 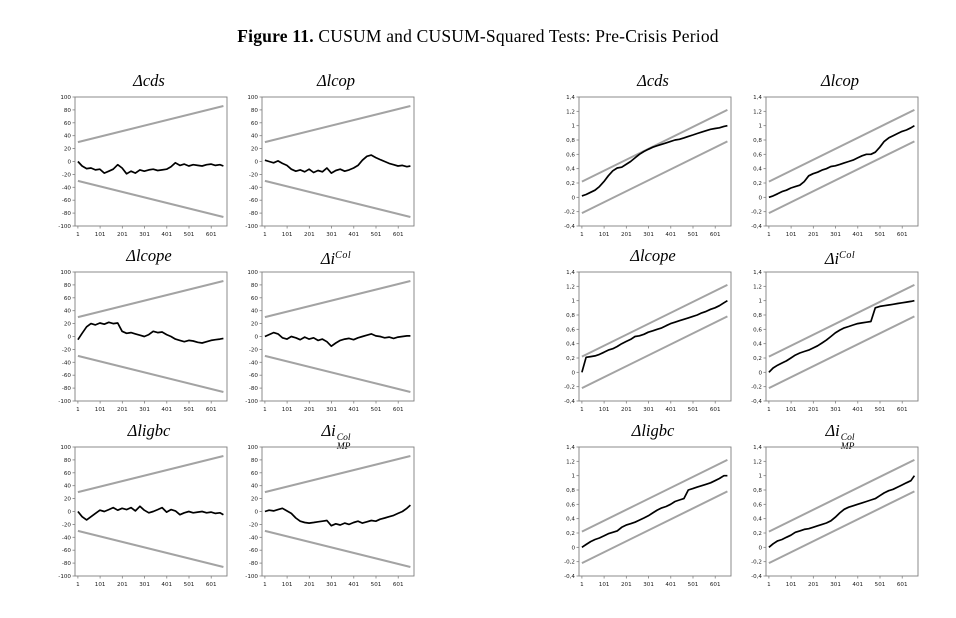 What do you see at coordinates (142, 431) in the screenshot?
I see `chart-title-cusum-dligbc: Δligbc` at bounding box center [142, 431].